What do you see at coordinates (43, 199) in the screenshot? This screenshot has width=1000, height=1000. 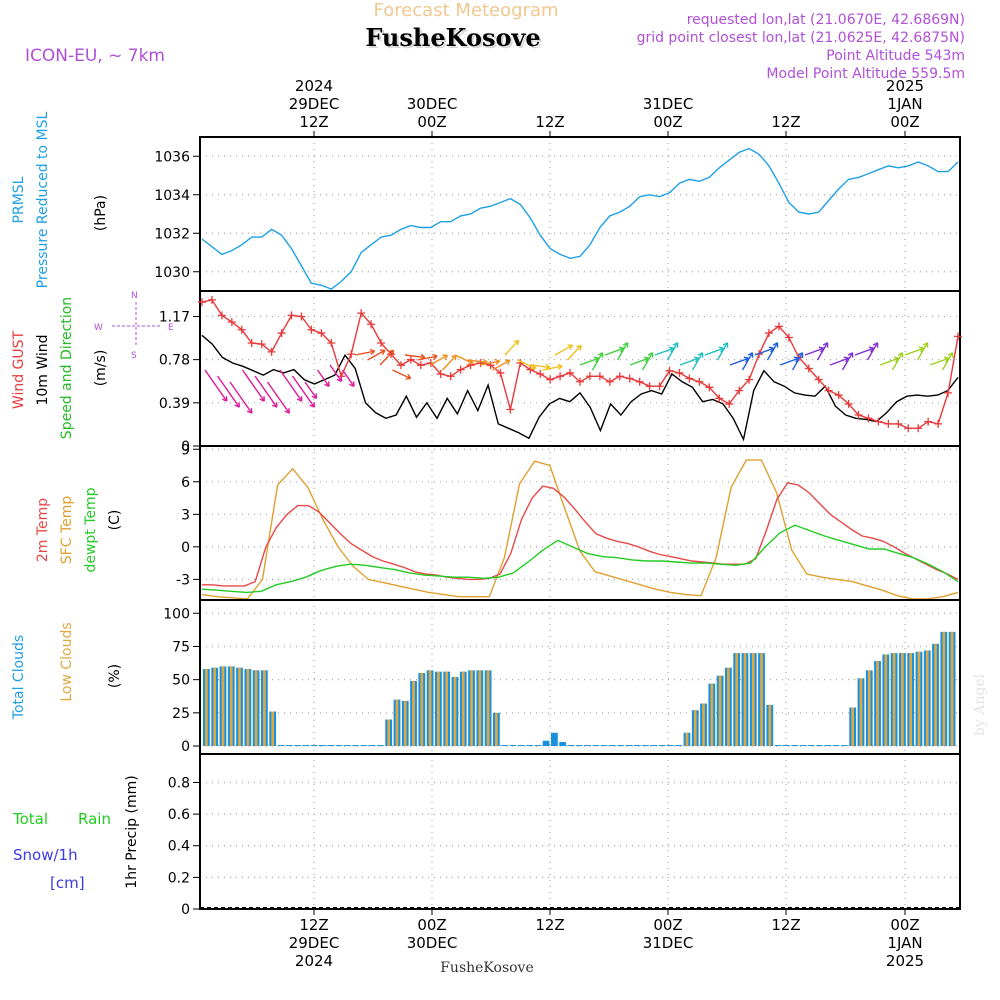 I see `pressure-label-long: Pressure Reduced to MSL` at bounding box center [43, 199].